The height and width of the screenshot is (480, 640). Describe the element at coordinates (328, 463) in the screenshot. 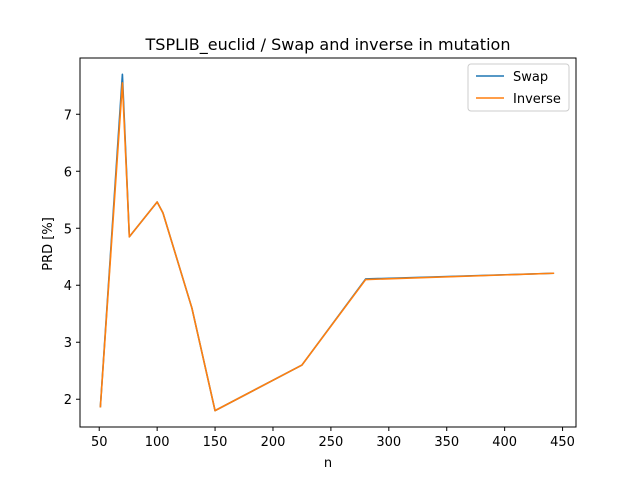

I see `x-axis-label: n` at that location.